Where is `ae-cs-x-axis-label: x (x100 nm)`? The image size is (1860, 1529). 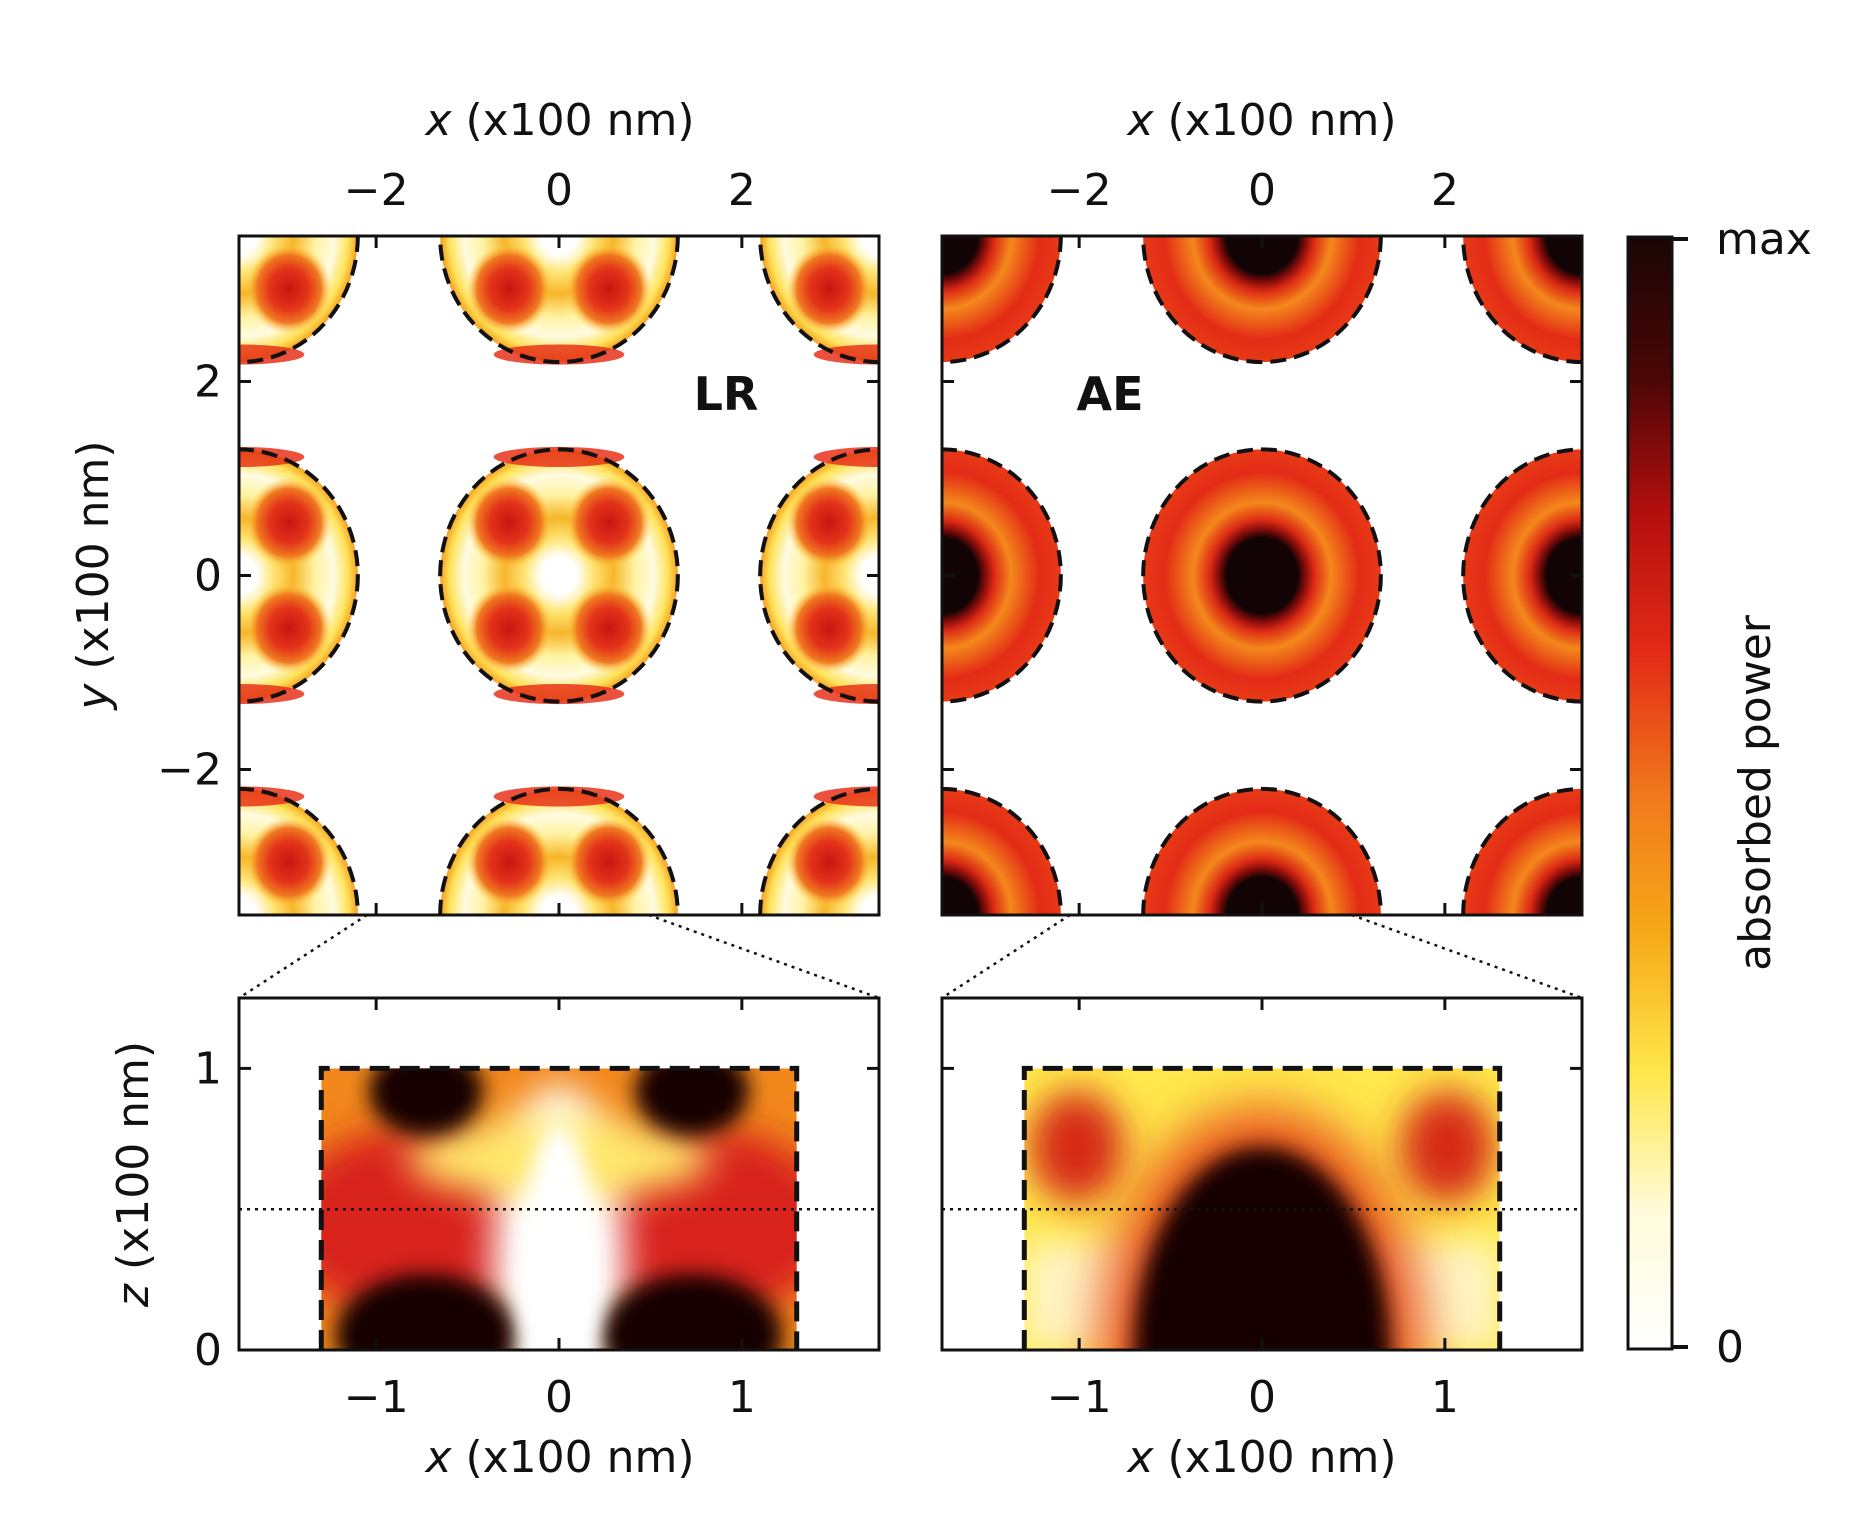
ae-cs-x-axis-label: x (x100 nm) is located at coordinates (1260, 1457).